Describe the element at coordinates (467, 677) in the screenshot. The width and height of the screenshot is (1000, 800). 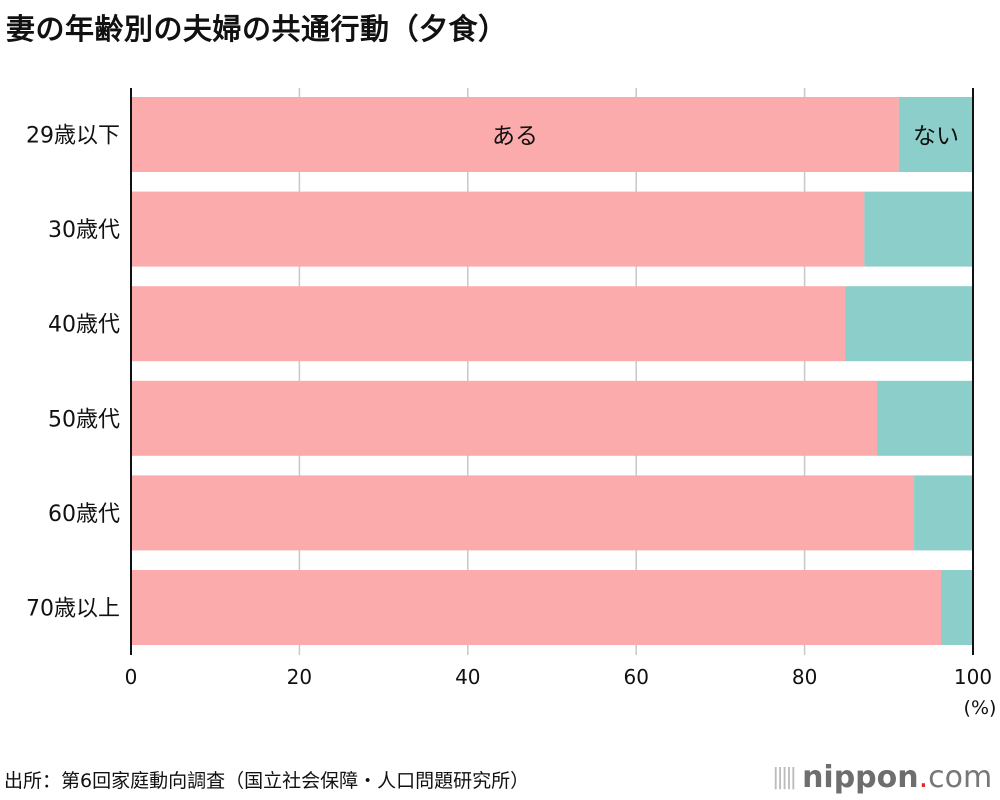
I see `x-tick-label: 40` at that location.